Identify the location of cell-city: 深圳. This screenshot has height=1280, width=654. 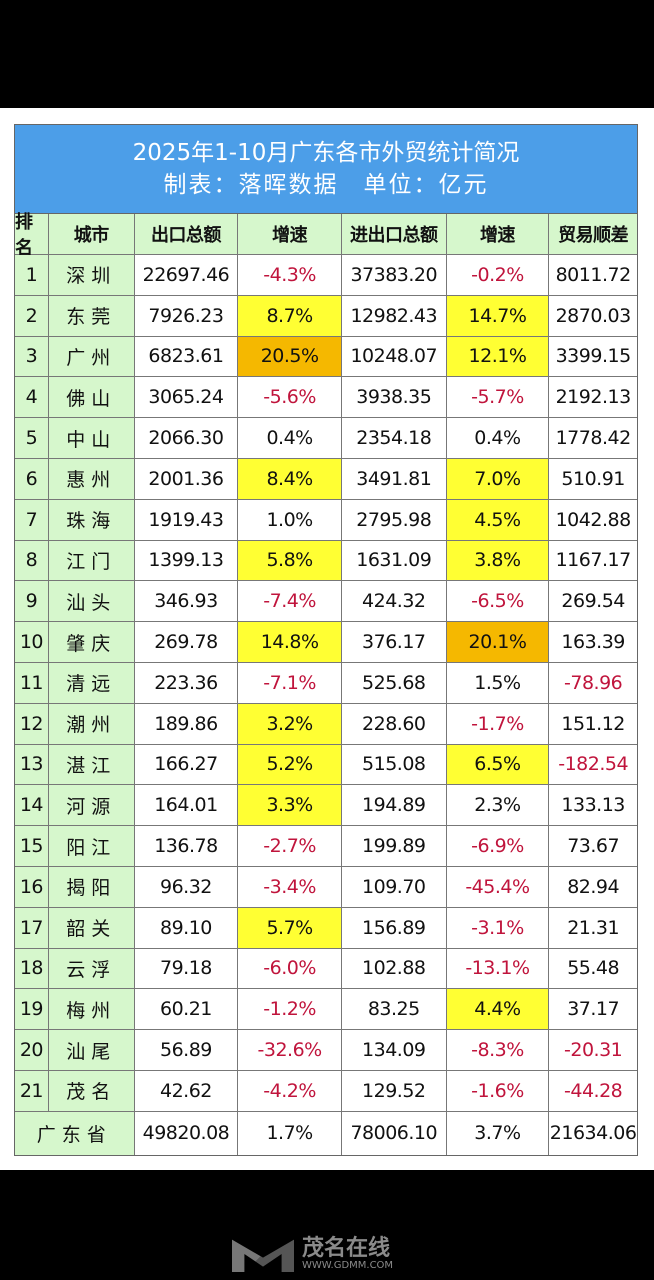
(91, 275).